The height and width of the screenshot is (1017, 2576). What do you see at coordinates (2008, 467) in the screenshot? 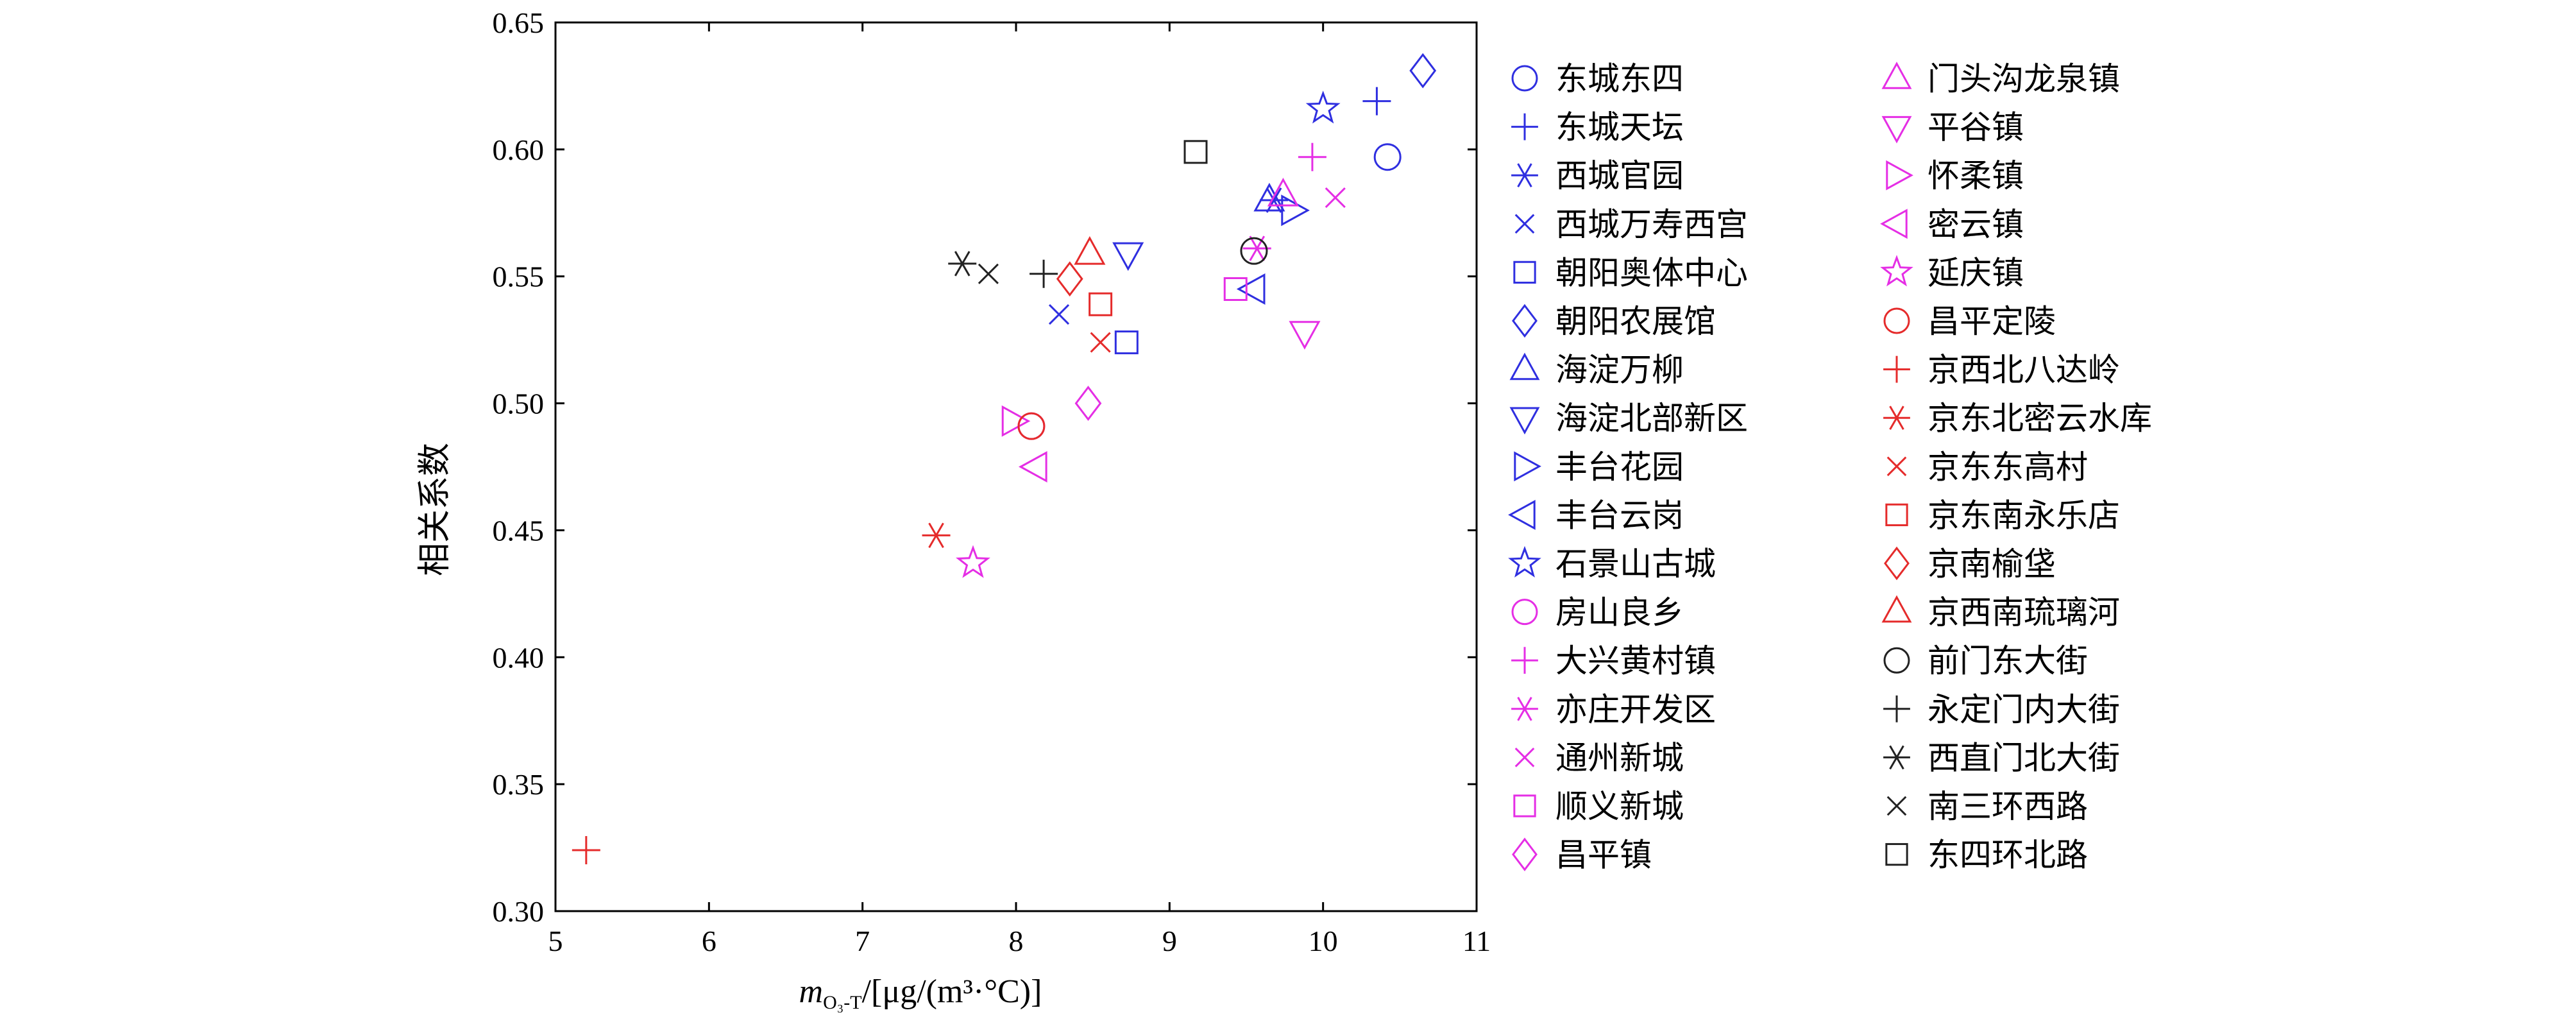
I see `legend-label: 京东东高村` at bounding box center [2008, 467].